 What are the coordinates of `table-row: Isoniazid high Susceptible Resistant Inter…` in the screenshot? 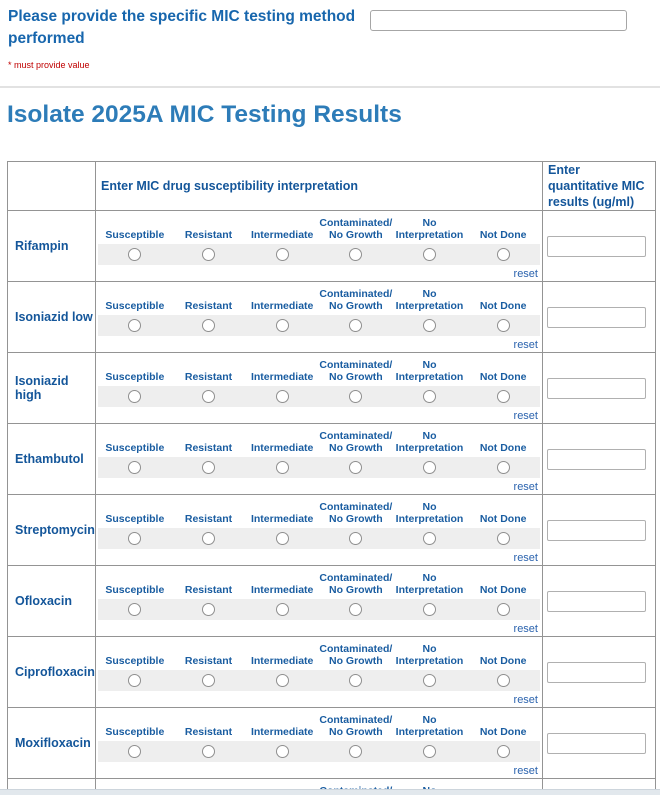 It's located at (331, 388).